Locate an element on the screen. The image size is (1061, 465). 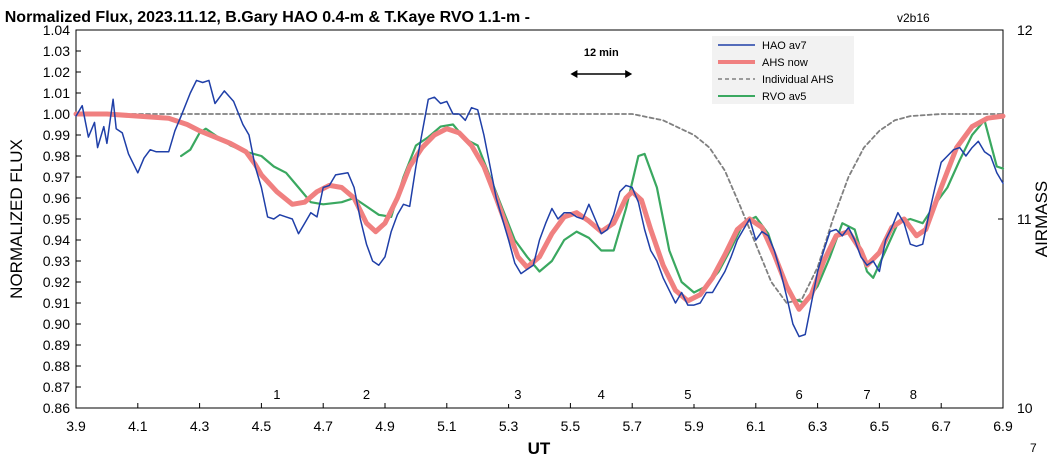
event-label: 7 is located at coordinates (866, 394).